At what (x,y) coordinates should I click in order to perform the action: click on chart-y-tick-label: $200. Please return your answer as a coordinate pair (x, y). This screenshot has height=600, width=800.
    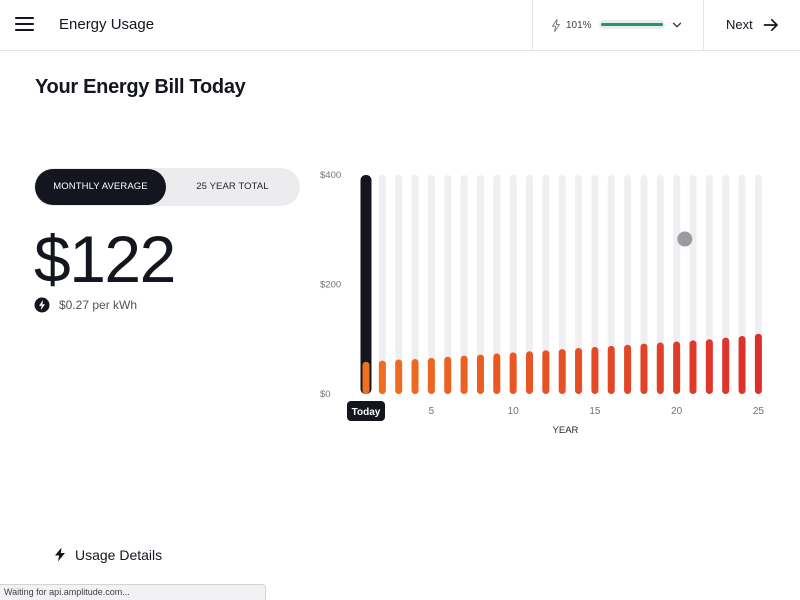
    Looking at the image, I should click on (330, 285).